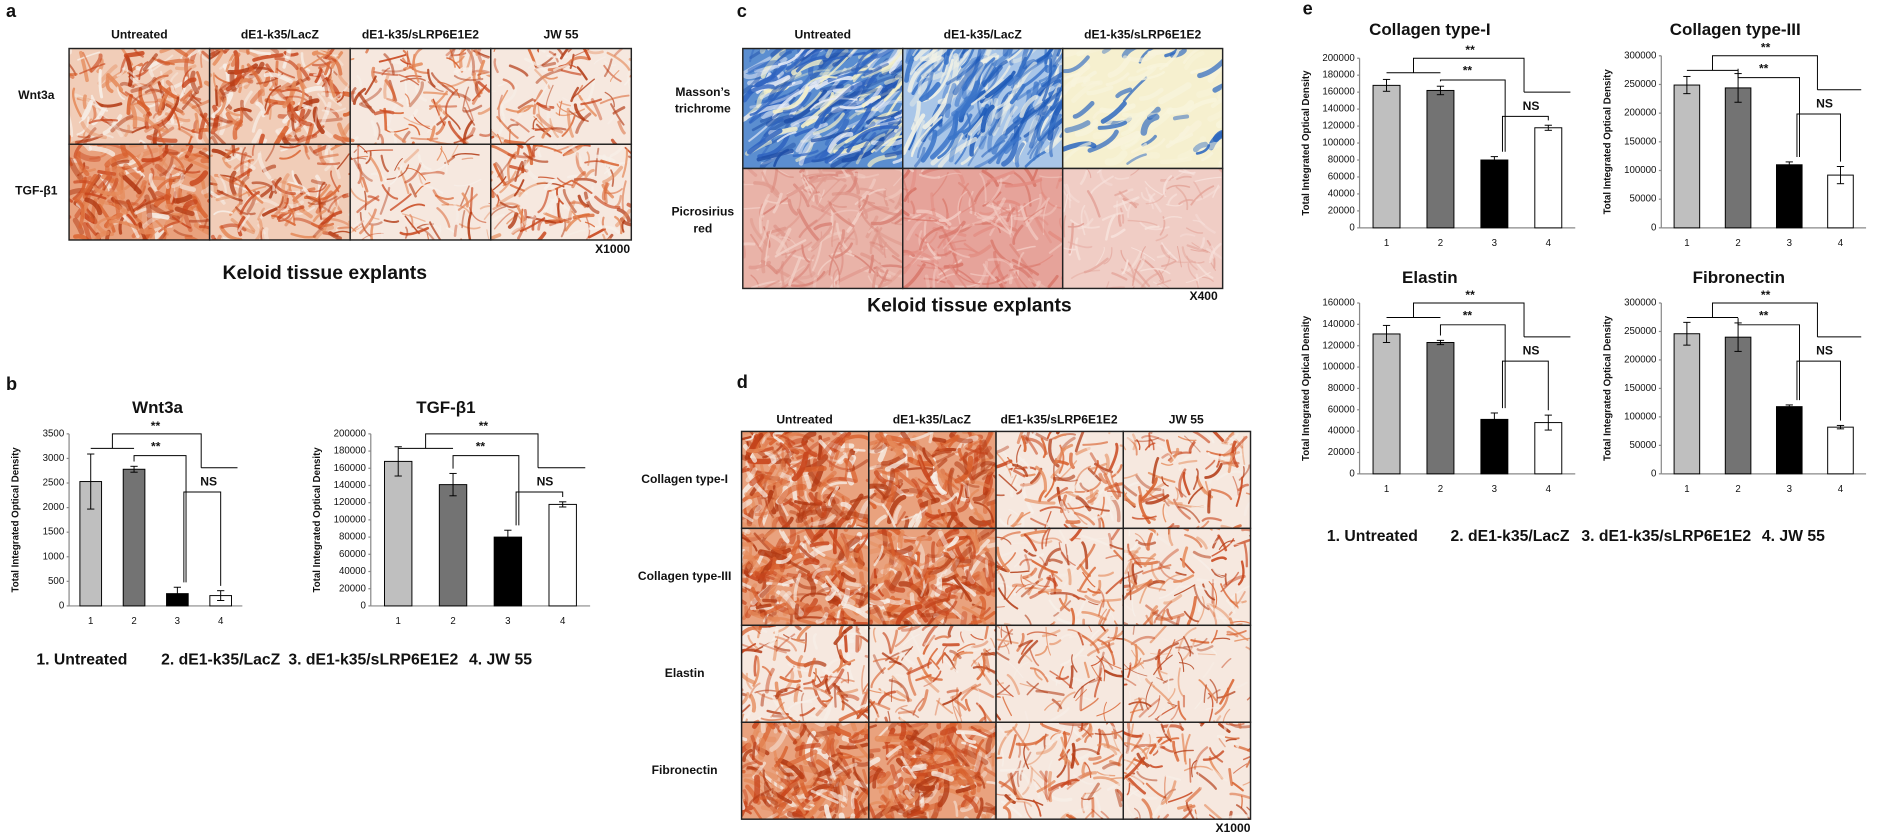 The width and height of the screenshot is (1900, 835). Describe the element at coordinates (932, 420) in the screenshot. I see `column-label: dE1-k35/LacZ` at that location.